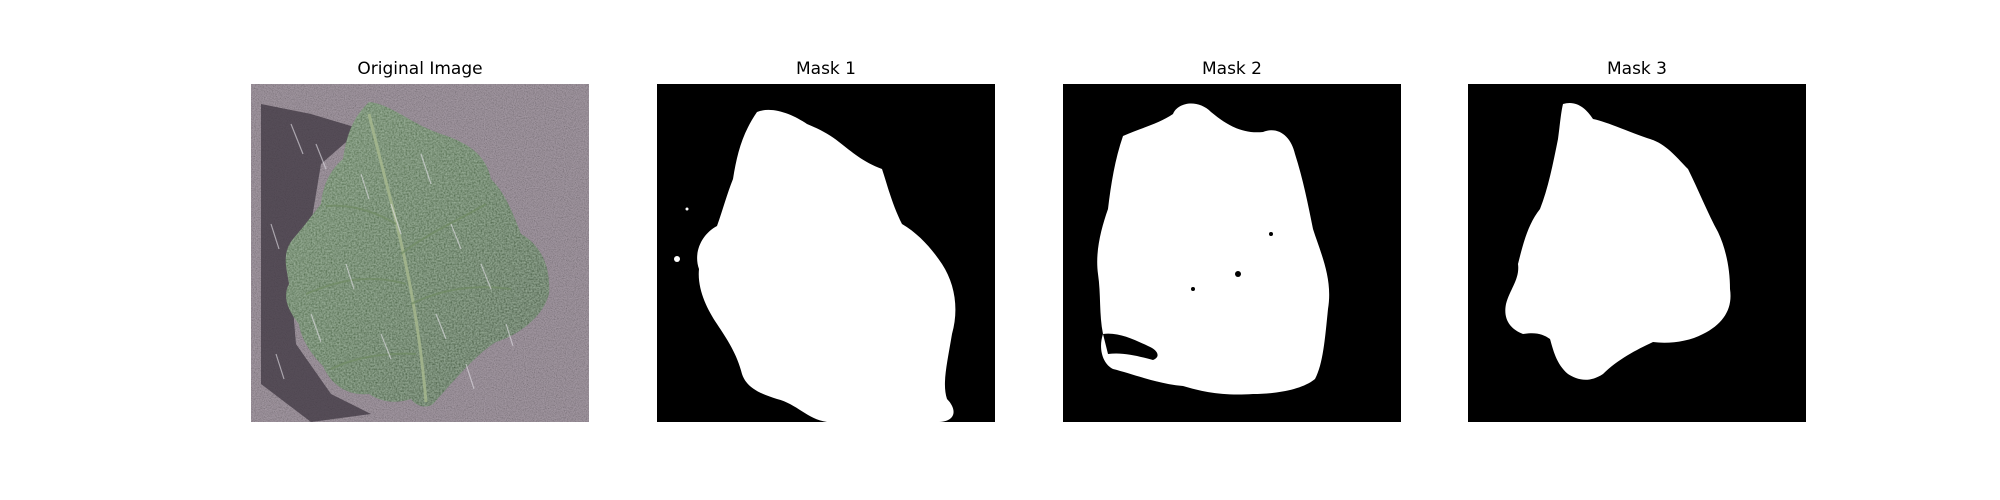  Describe the element at coordinates (420, 69) in the screenshot. I see `panel-title: Original Image` at that location.